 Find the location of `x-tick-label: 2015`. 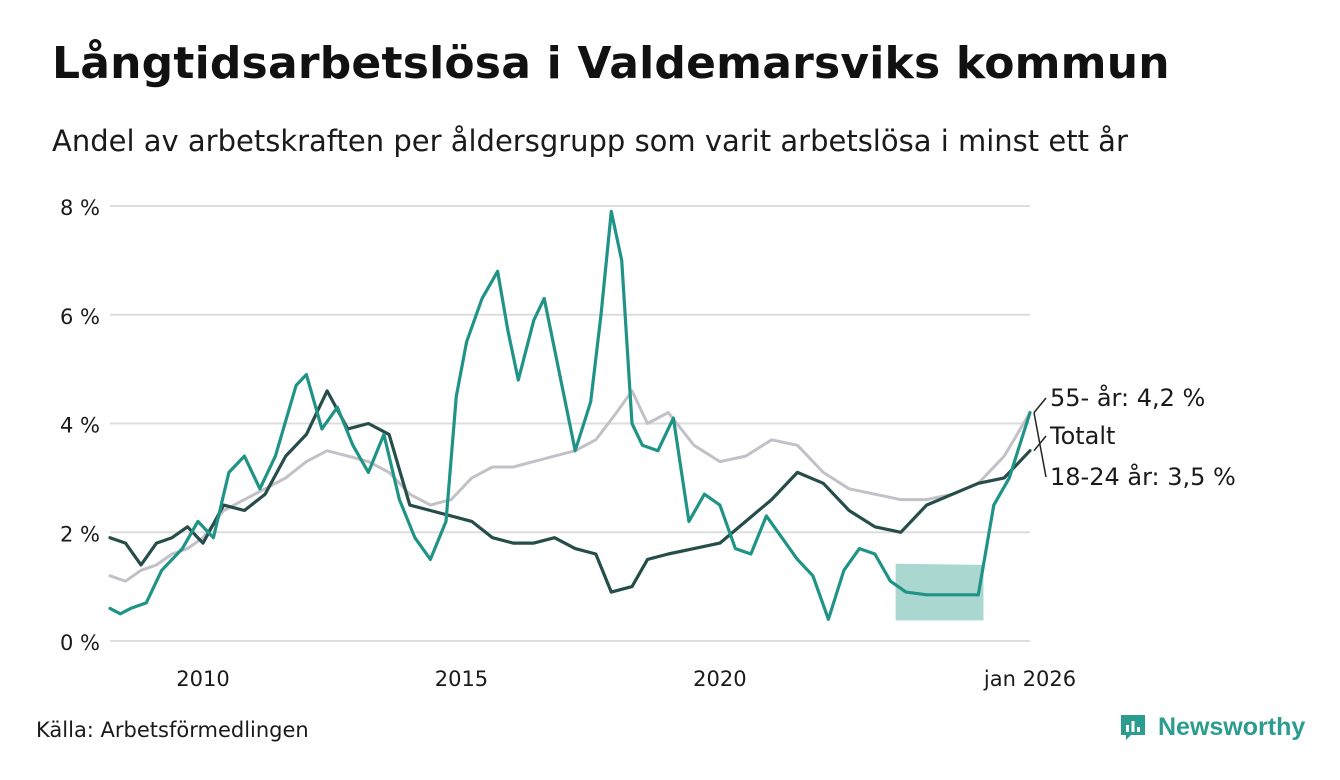

x-tick-label: 2015 is located at coordinates (461, 679).